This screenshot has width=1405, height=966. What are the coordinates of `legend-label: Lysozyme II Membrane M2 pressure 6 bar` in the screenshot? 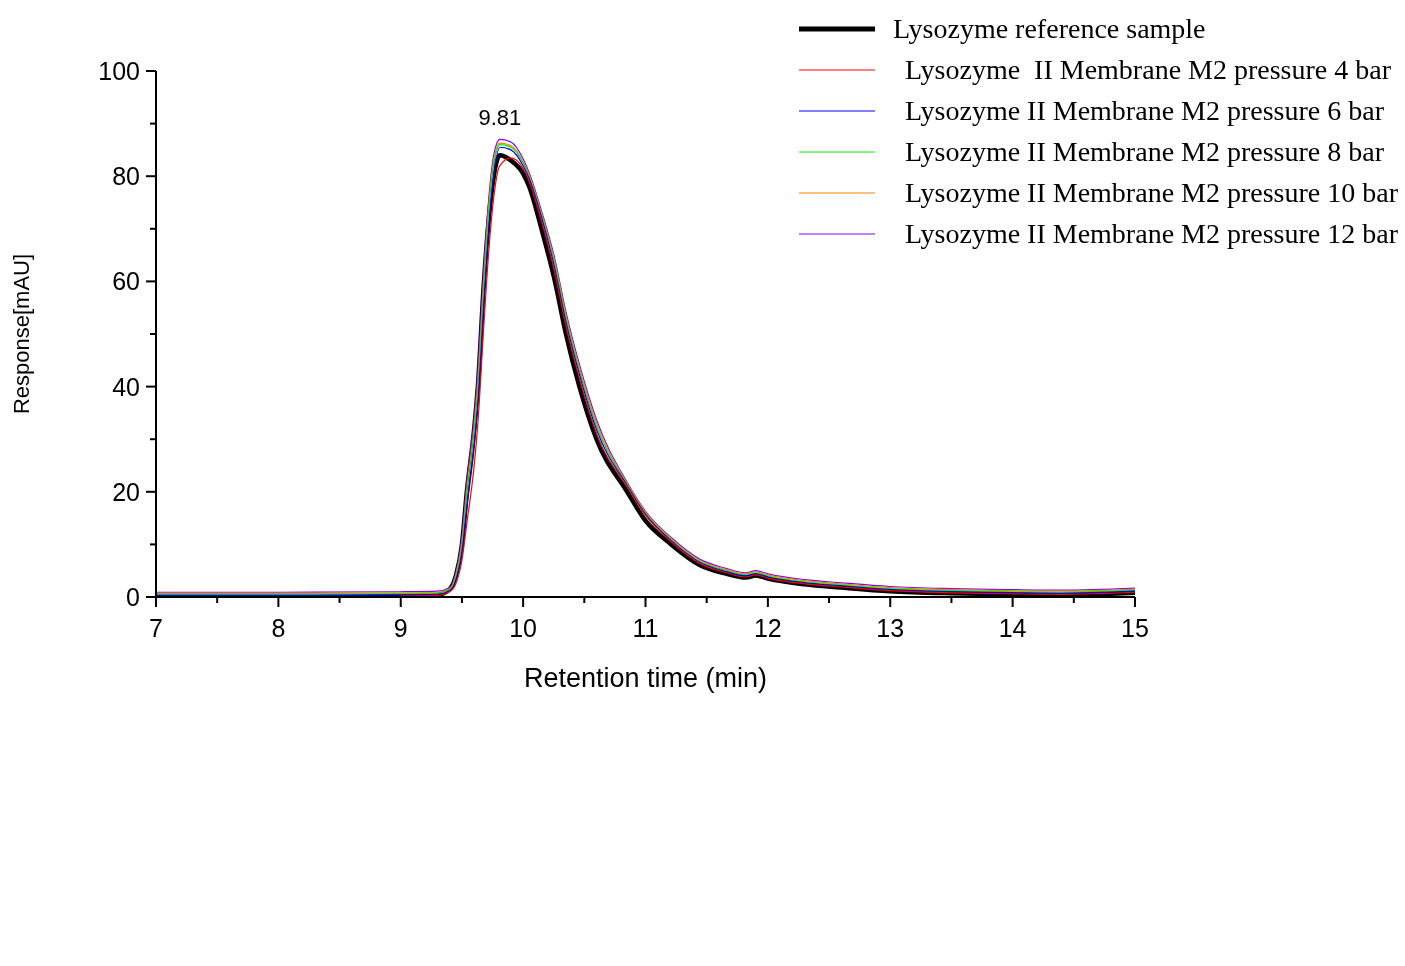 It's located at (1144, 111).